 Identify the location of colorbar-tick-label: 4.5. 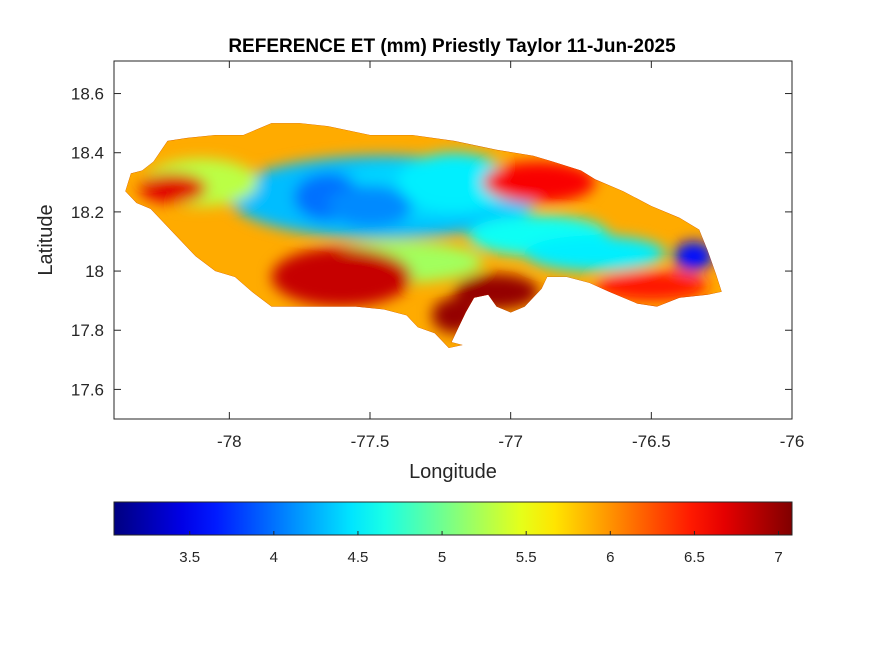
(358, 557).